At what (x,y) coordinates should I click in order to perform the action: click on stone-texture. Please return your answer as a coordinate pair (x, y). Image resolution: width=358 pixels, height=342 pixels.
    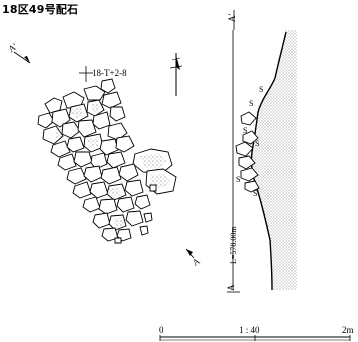
    Looking at the image, I should click on (112, 165).